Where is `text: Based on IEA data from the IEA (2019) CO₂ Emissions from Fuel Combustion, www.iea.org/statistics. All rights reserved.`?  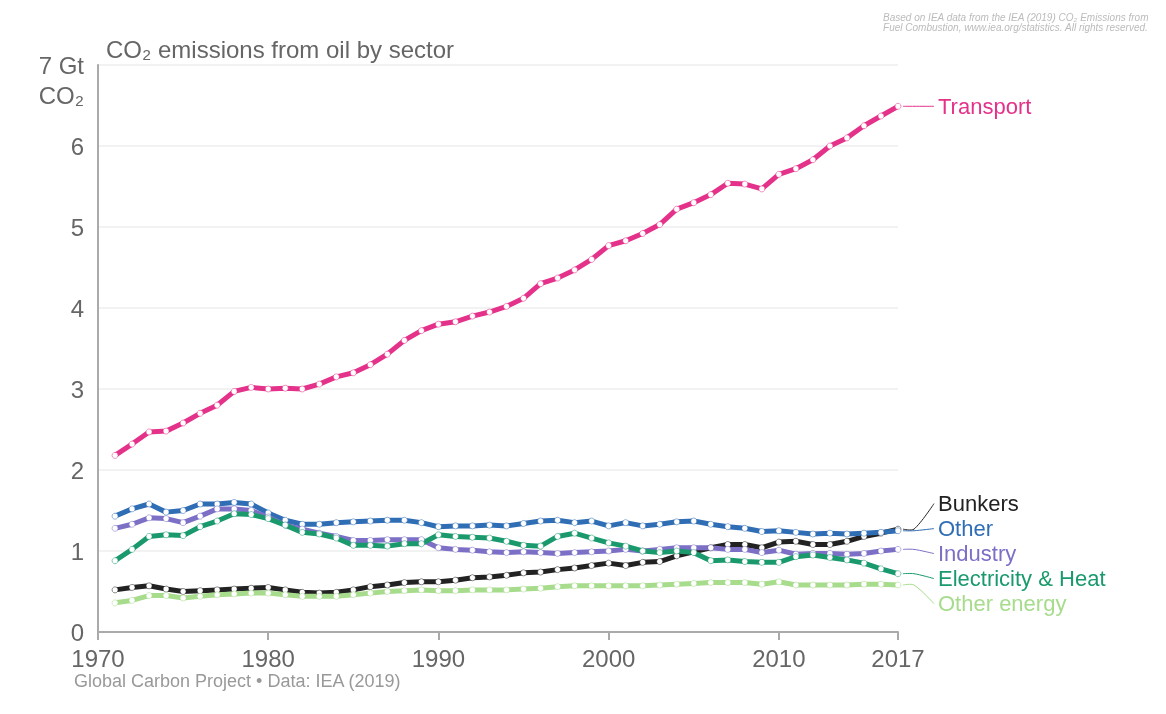
text: Based on IEA data from the IEA (2019) CO₂ Emissions from Fuel Combustion, www.iea.org/statistics. All rights reserved. is located at coordinates (1017, 22).